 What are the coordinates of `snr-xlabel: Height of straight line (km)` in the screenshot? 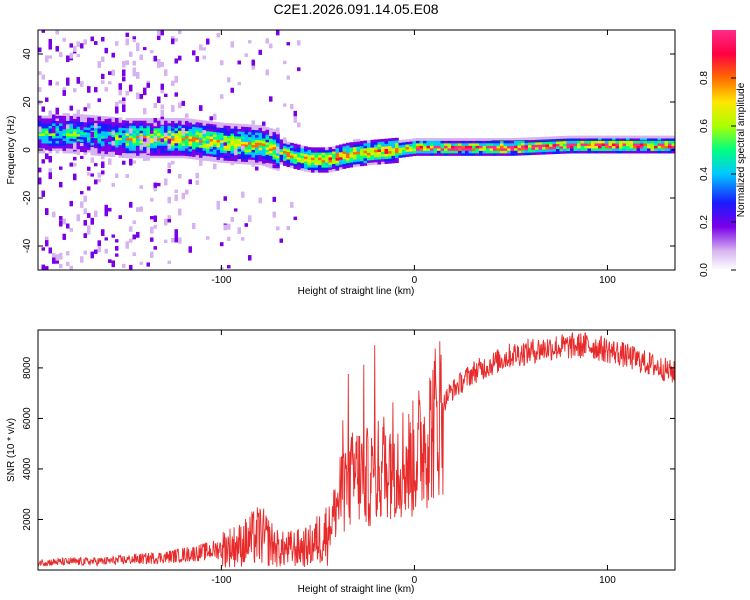 It's located at (356, 589).